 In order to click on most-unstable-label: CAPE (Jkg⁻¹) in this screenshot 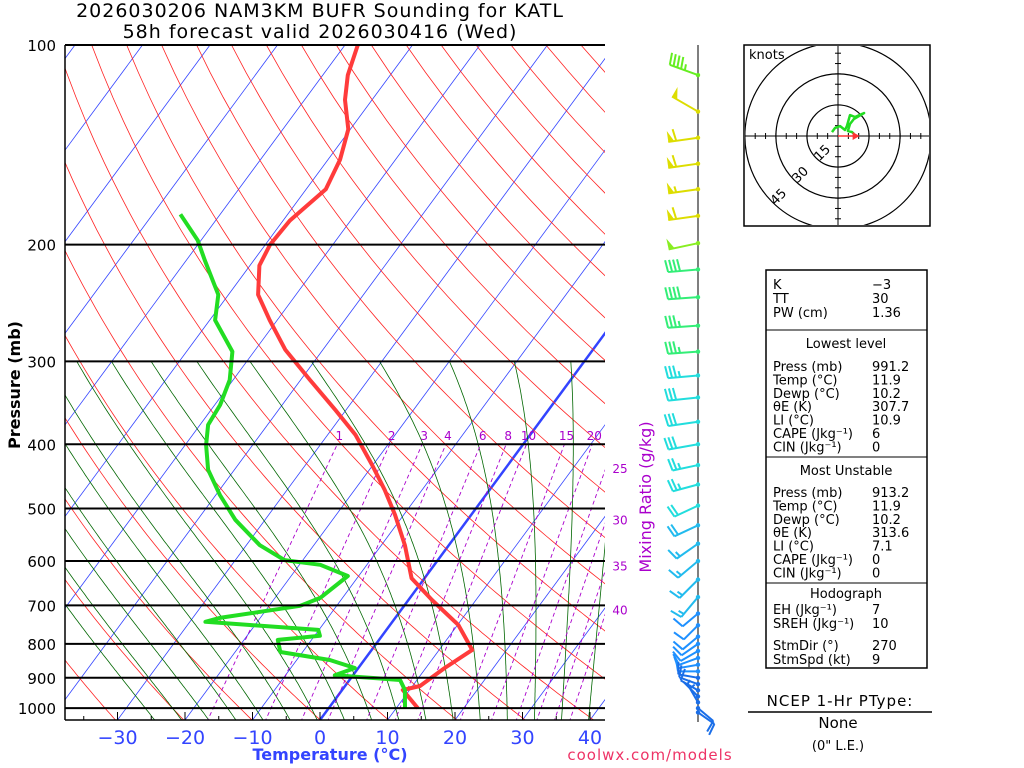, I will do `click(813, 560)`.